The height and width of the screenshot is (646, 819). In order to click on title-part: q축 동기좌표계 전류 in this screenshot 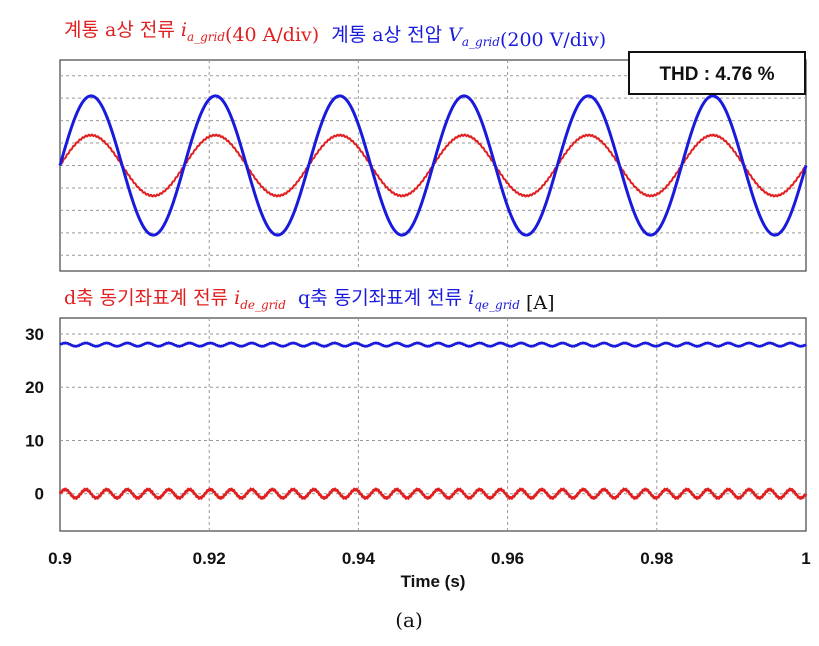, I will do `click(383, 298)`.